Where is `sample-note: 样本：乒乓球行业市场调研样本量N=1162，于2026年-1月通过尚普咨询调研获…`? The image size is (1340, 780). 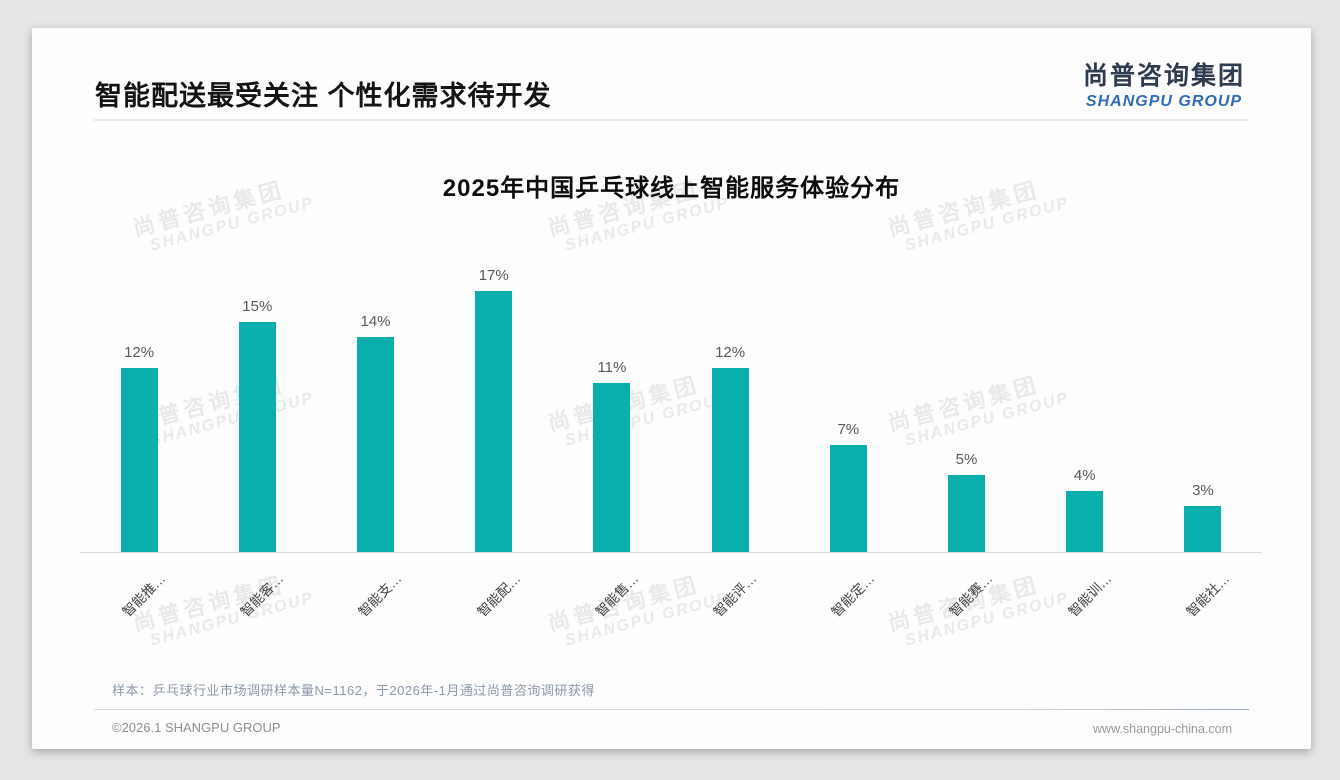
sample-note: 样本：乒乓球行业市场调研样本量N=1162，于2026年-1月通过尚普咨询调研获… is located at coordinates (353, 690).